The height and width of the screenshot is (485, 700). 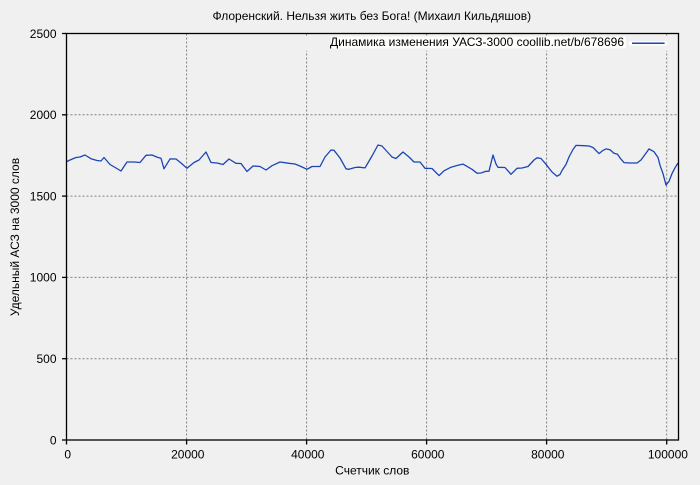 What do you see at coordinates (308, 455) in the screenshot?
I see `svg-text: 40000` at bounding box center [308, 455].